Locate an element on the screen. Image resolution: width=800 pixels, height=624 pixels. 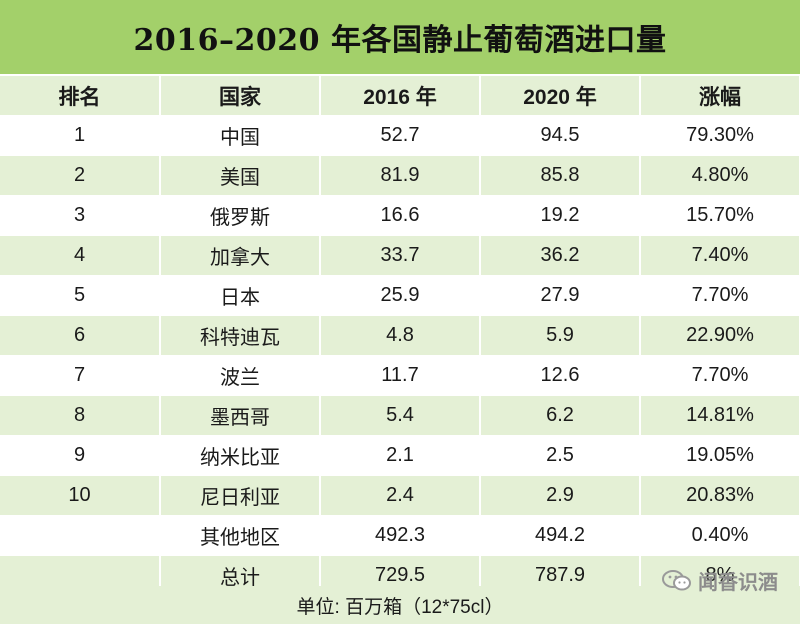
table-row-other: 其他地区 492.3 494.2 0.40% is located at coordinates (400, 535).